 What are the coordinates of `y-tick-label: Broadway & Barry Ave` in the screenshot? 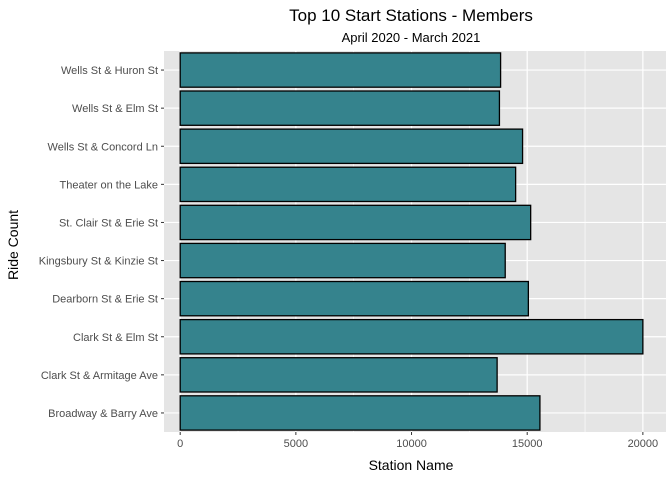 It's located at (103, 414).